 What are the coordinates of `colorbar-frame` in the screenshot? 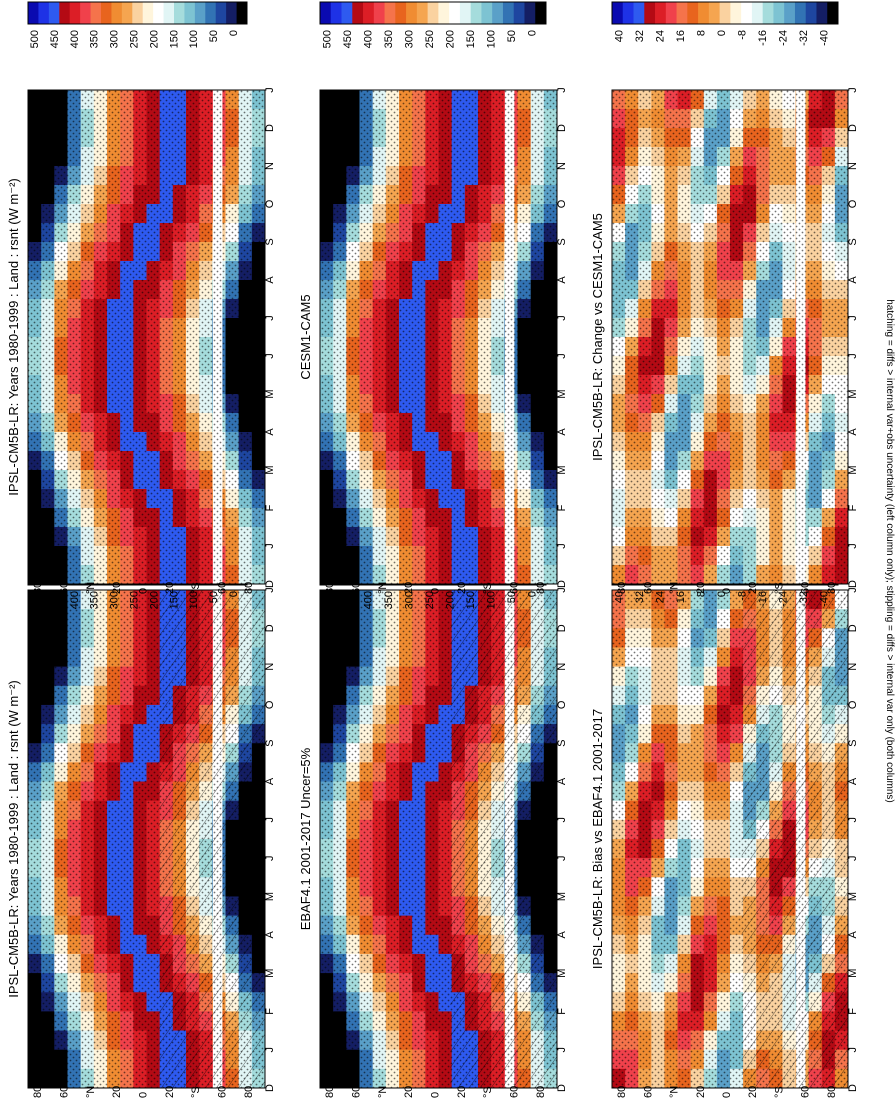 It's located at (725, 13).